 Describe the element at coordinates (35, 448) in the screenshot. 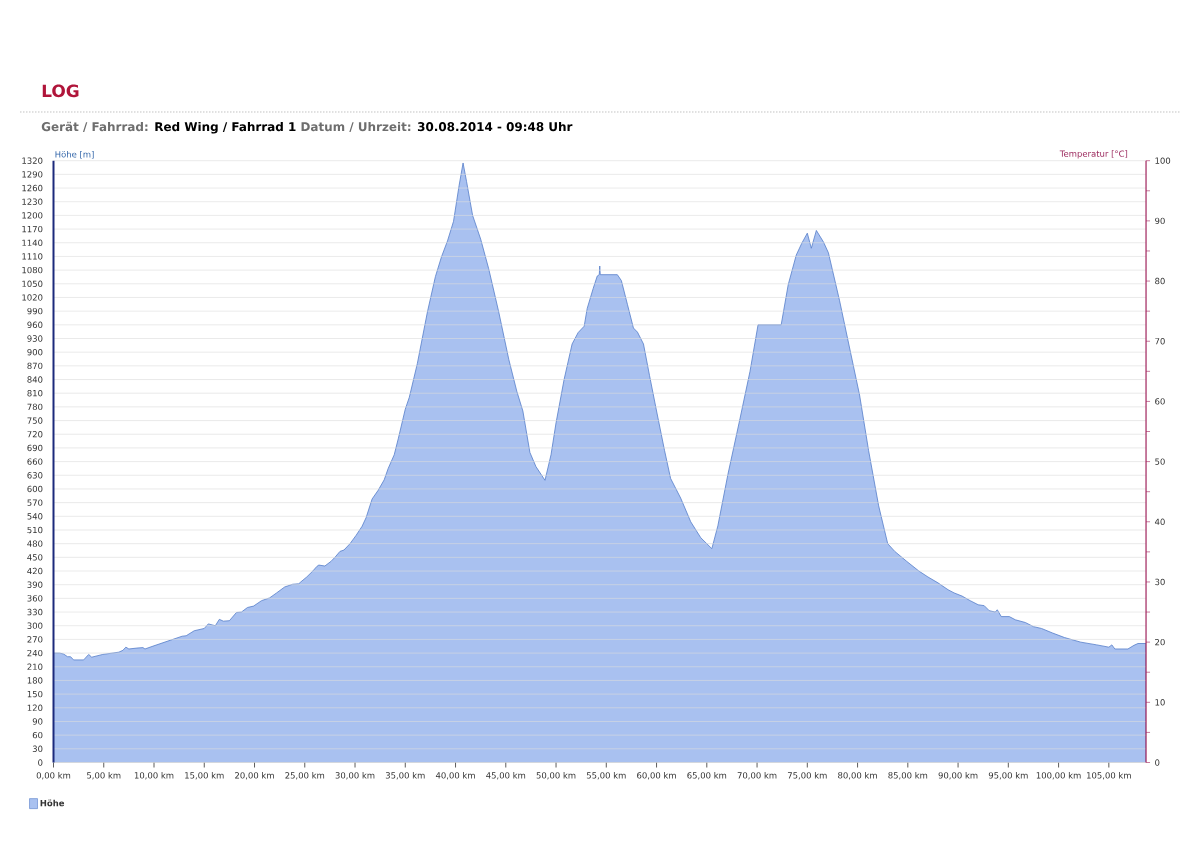

I see `y-tick-label: 690` at that location.